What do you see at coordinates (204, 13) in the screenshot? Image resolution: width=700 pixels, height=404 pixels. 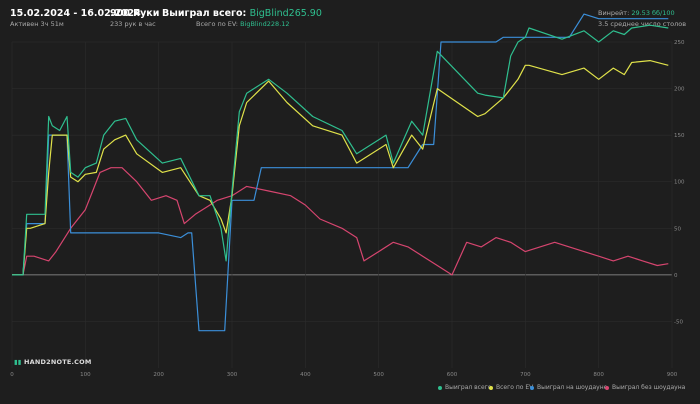 I see `won-total-label: Выиграл всего:` at bounding box center [204, 13].